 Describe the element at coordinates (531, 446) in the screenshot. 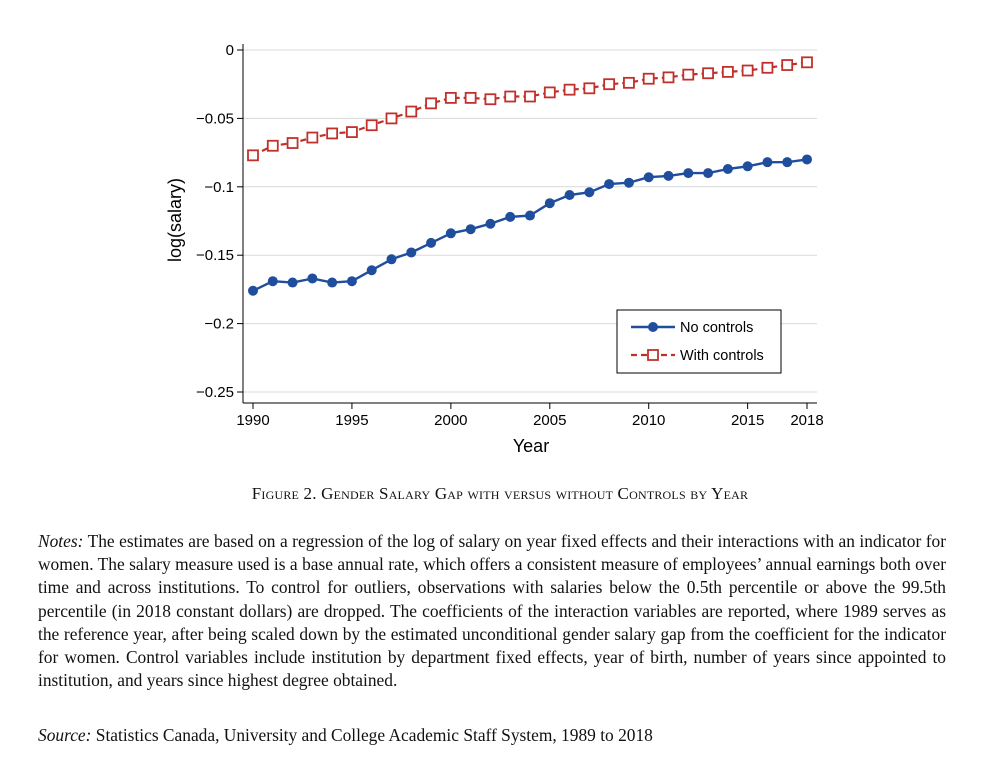

I see `x-axis-title: Year` at that location.